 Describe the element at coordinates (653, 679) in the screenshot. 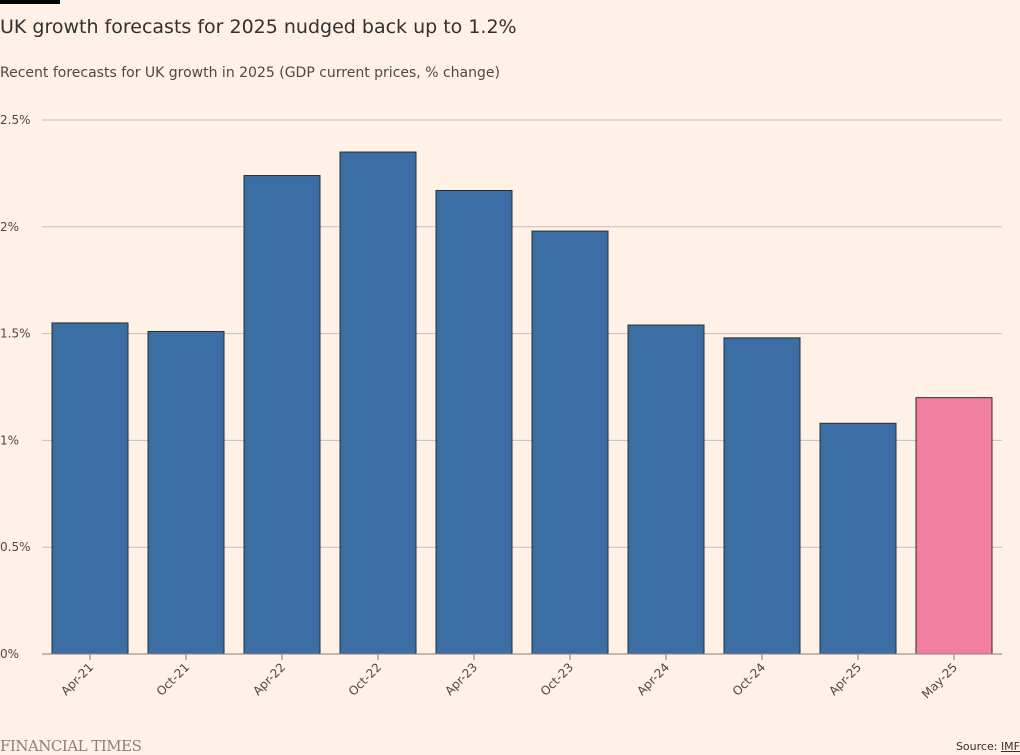

I see `x-tick-label: Apr-24` at that location.